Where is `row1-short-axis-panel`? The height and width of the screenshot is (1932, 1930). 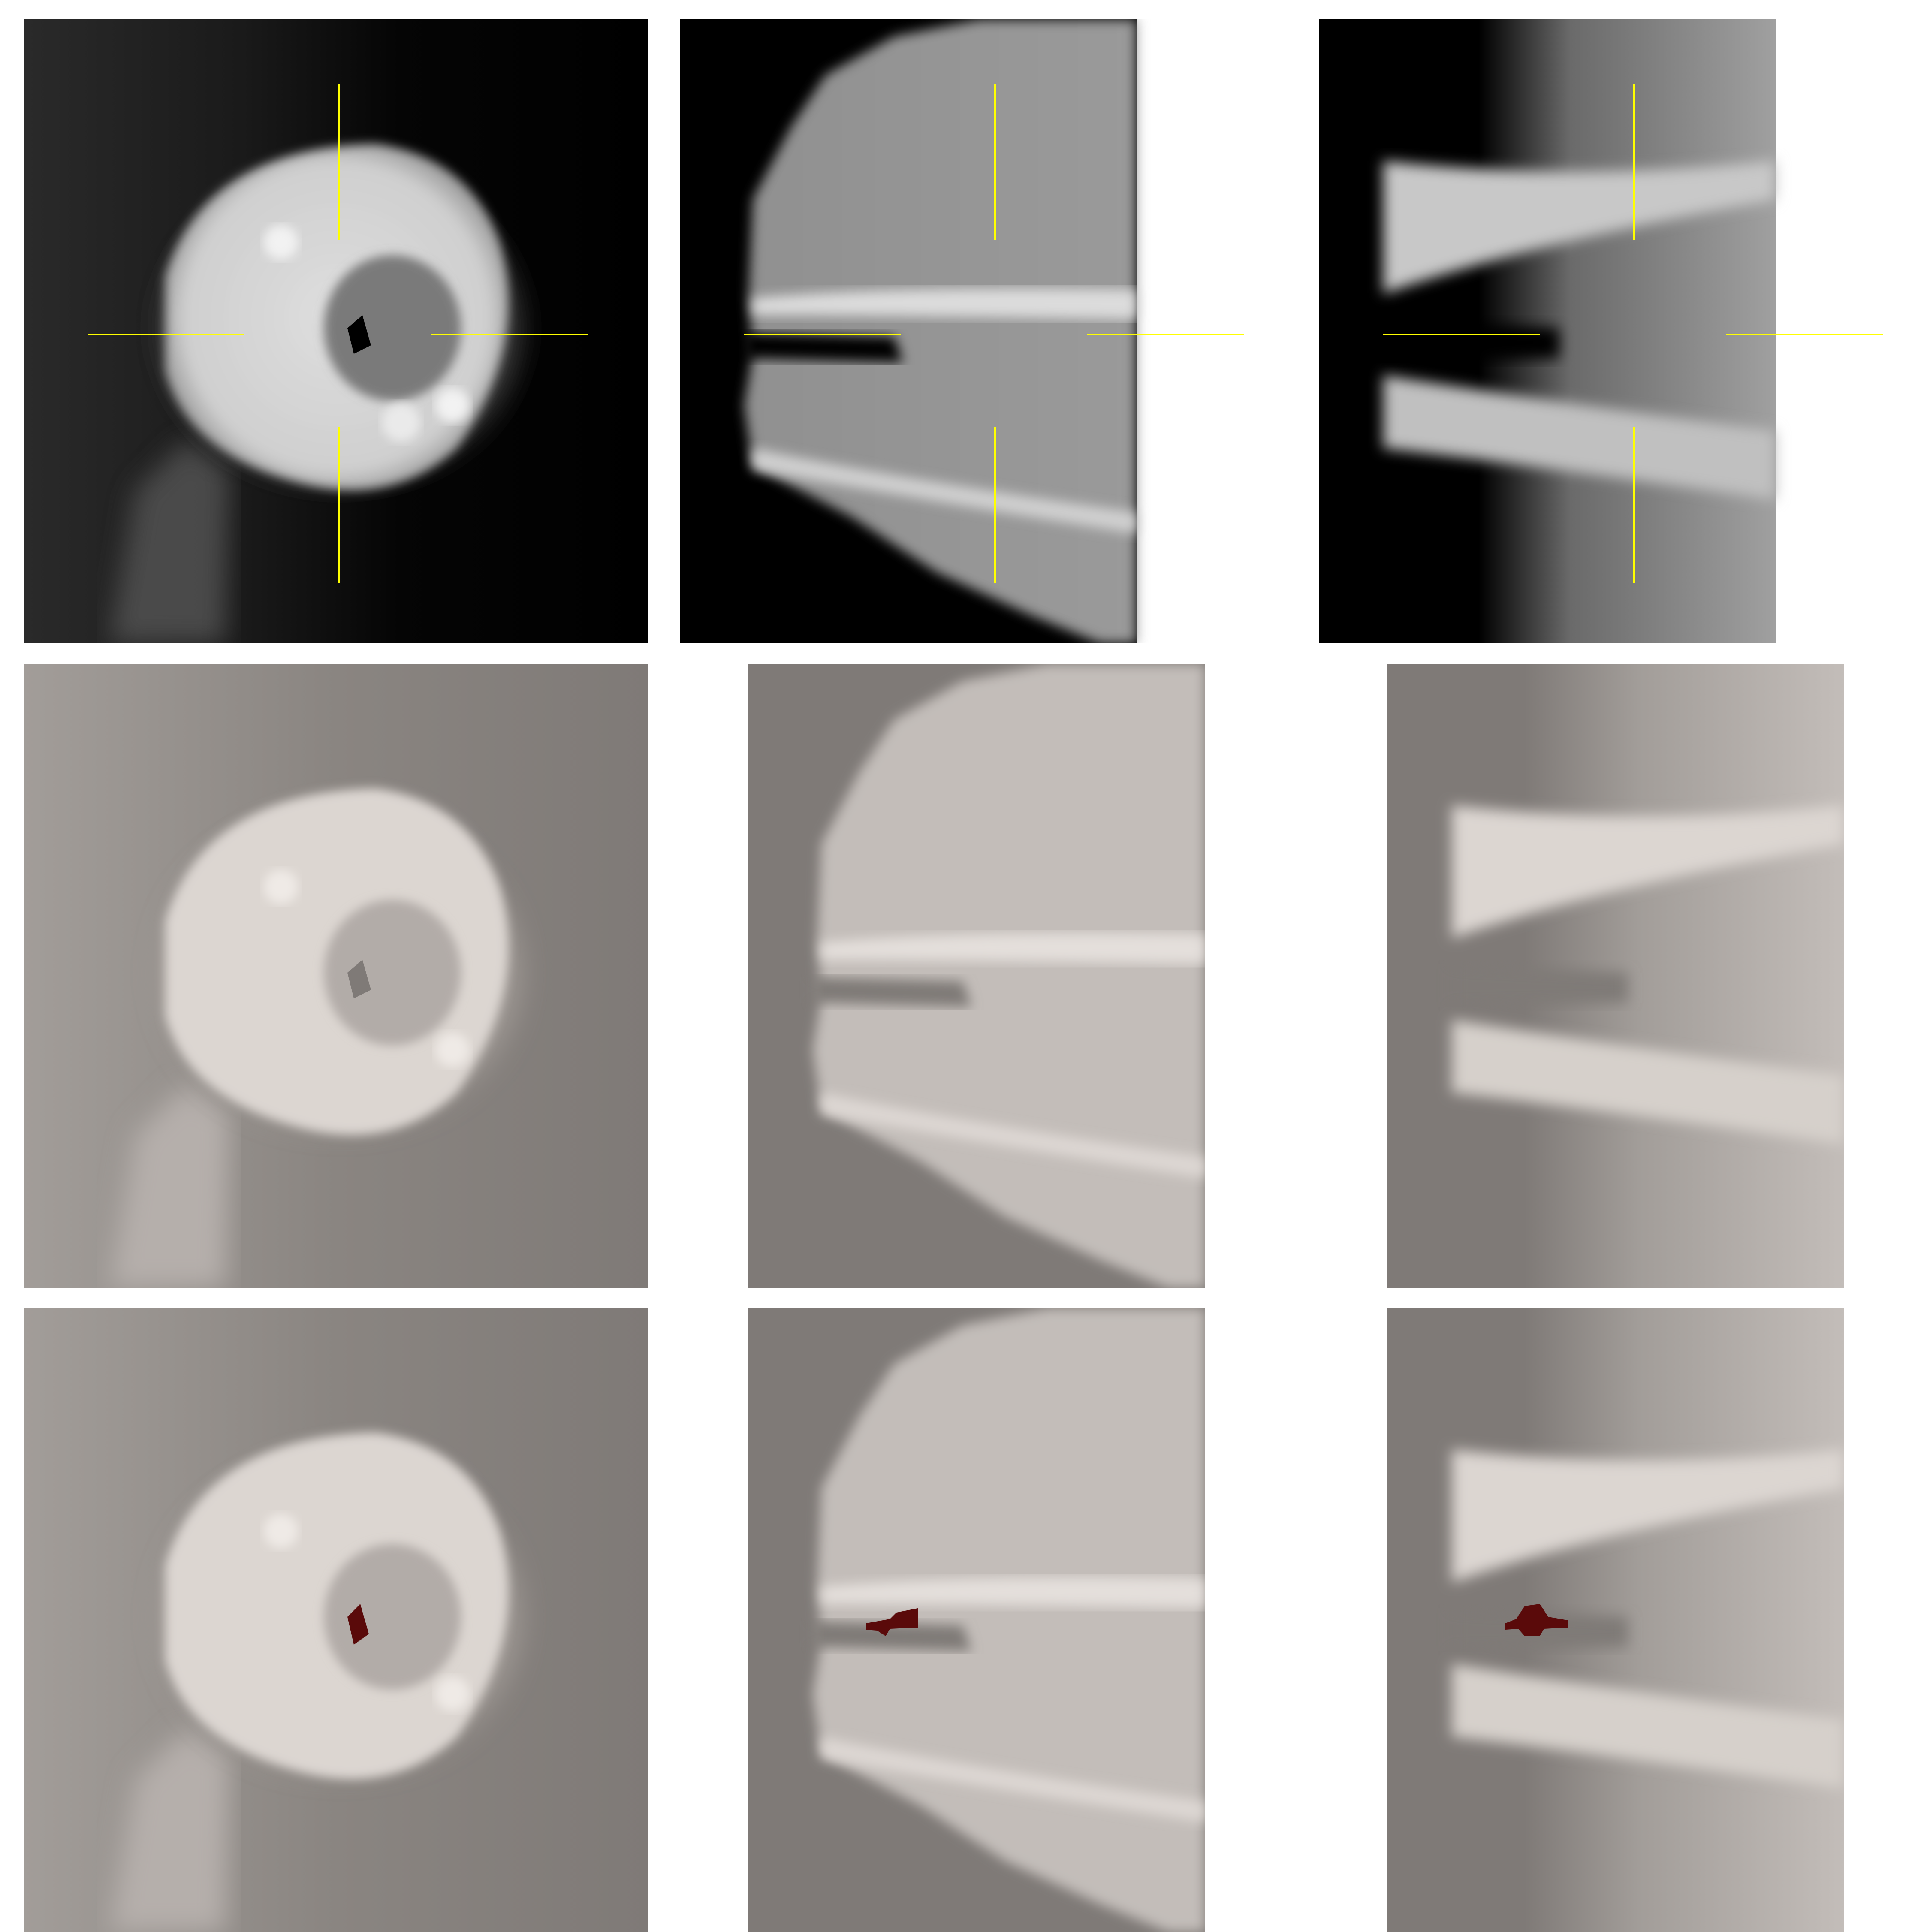
row1-short-axis-panel is located at coordinates (336, 331).